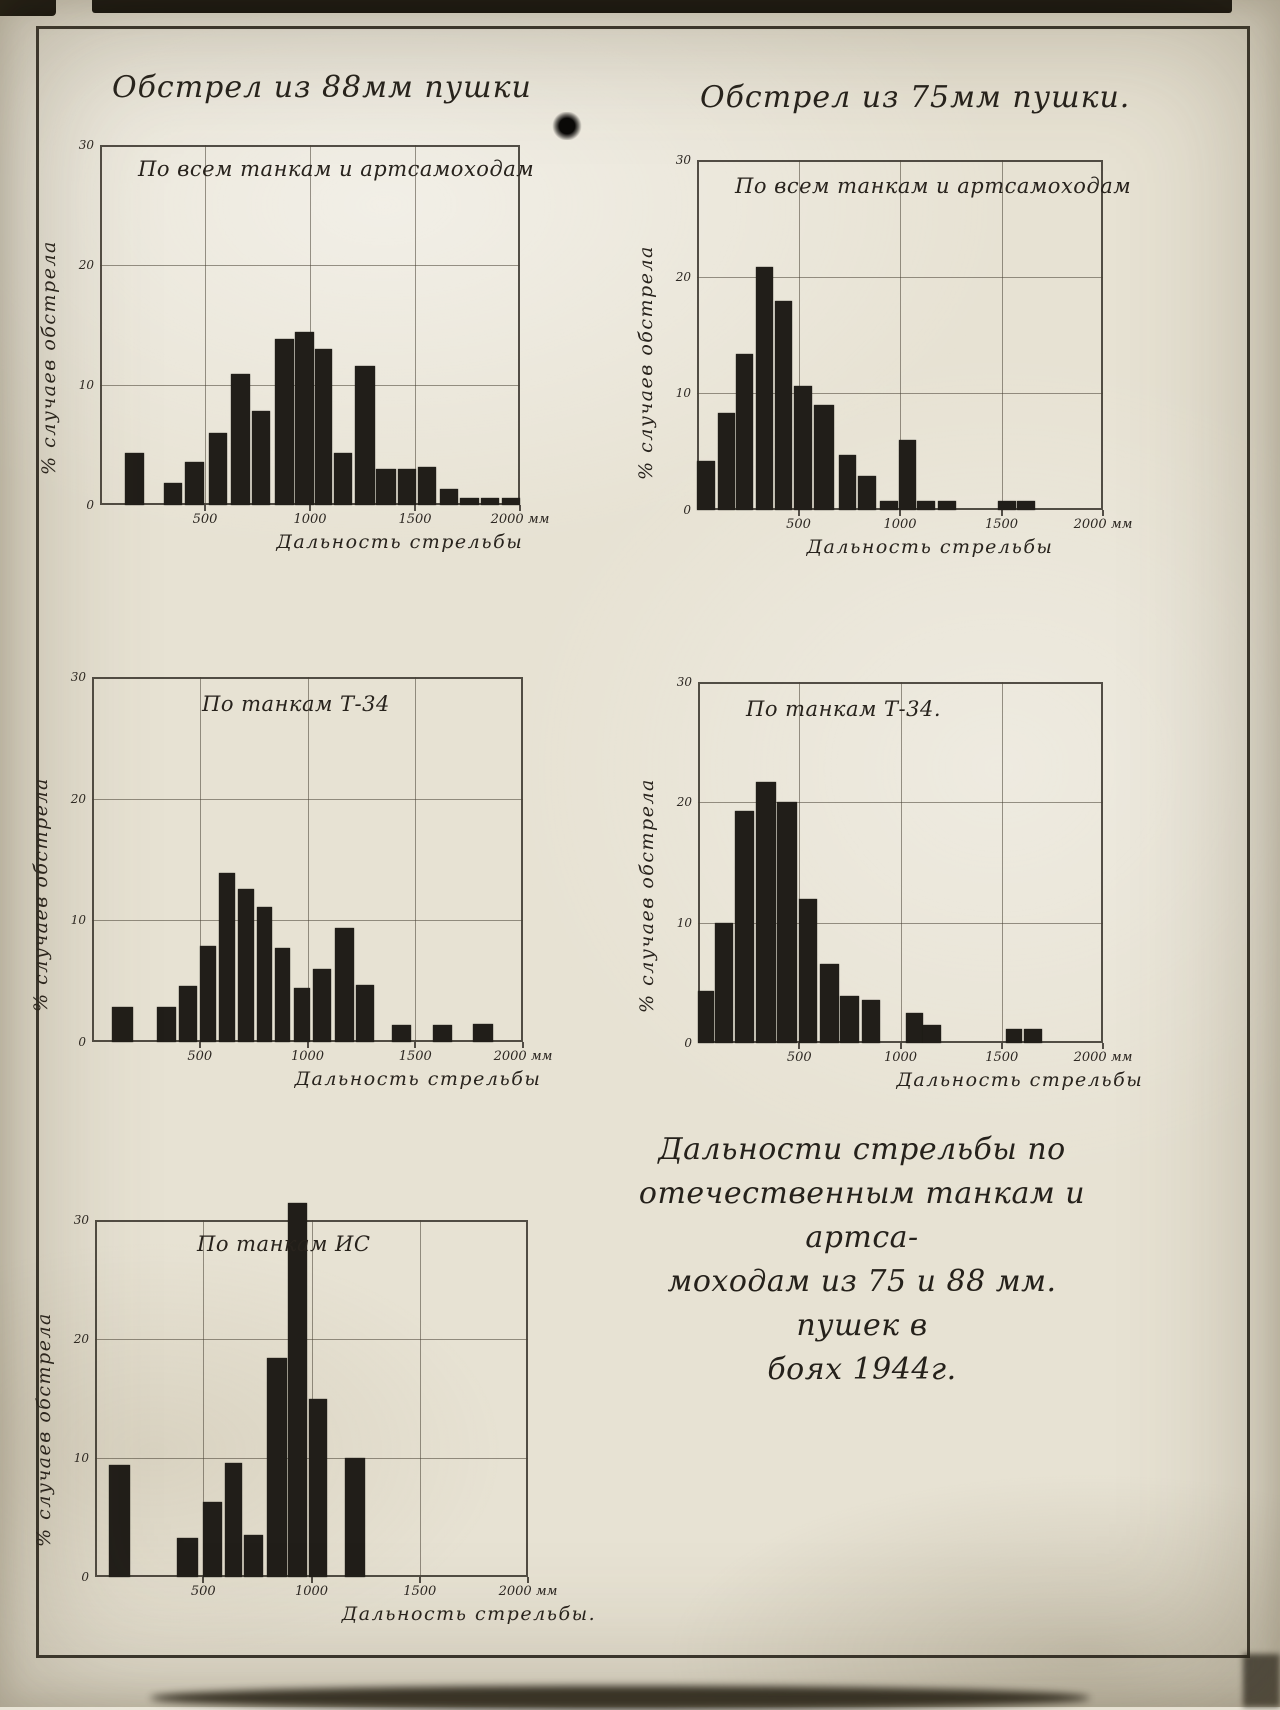 The width and height of the screenshot is (1280, 1710). What do you see at coordinates (420, 1591) in the screenshot?
I see `x-tick-label: 1500` at bounding box center [420, 1591].